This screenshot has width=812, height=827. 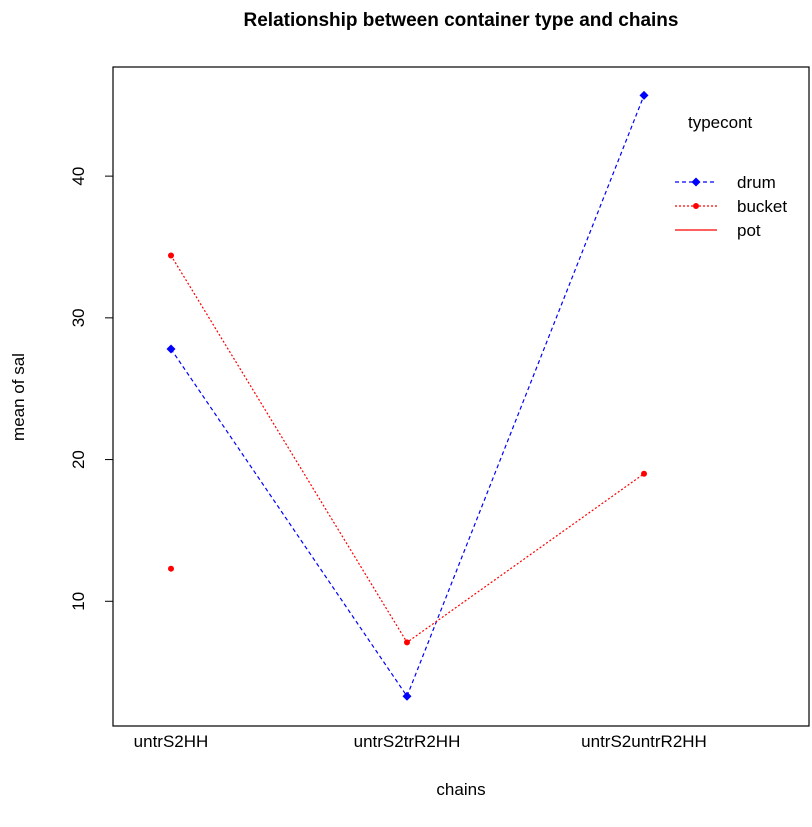 I want to click on legend-entry-drum: drum, so click(x=725, y=182).